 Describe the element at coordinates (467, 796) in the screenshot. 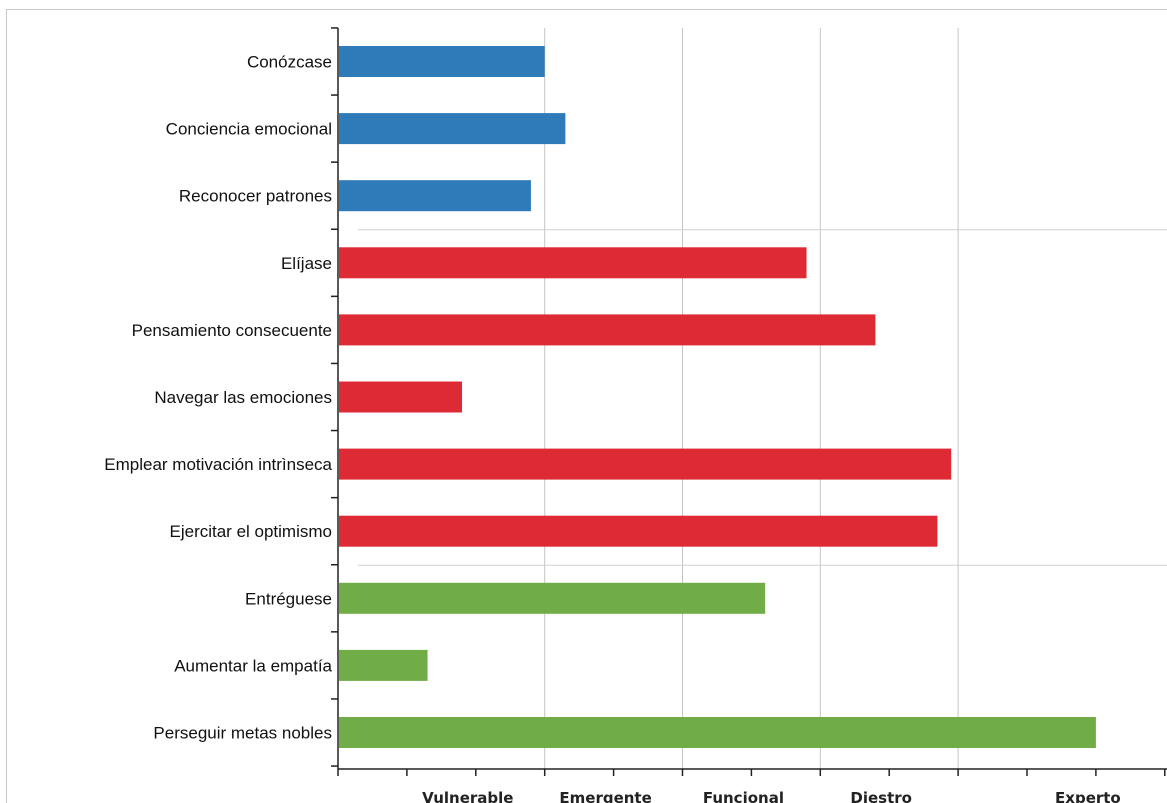

I see `x-tick-label: Vulnerable` at that location.